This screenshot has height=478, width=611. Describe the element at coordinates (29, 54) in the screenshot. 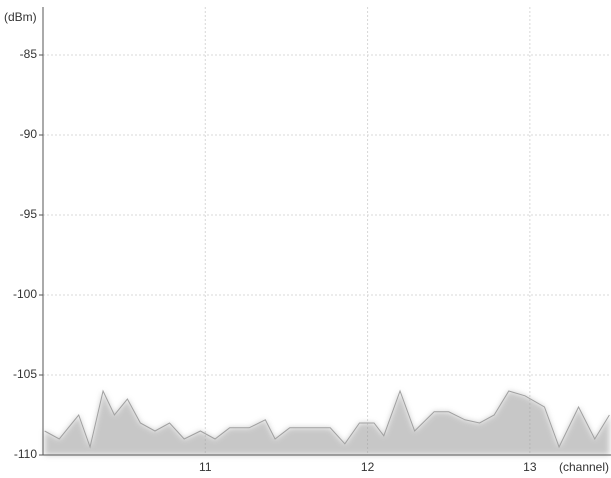

I see `y-tick-label: -85` at that location.